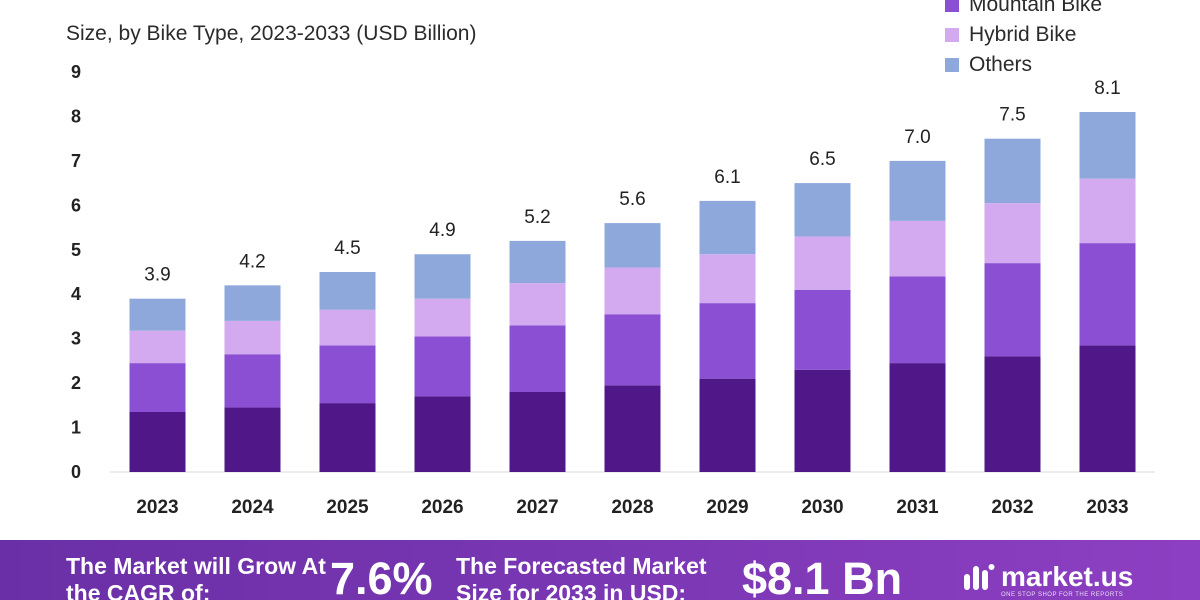  Describe the element at coordinates (347, 507) in the screenshot. I see `x-tick-label: 2025` at that location.